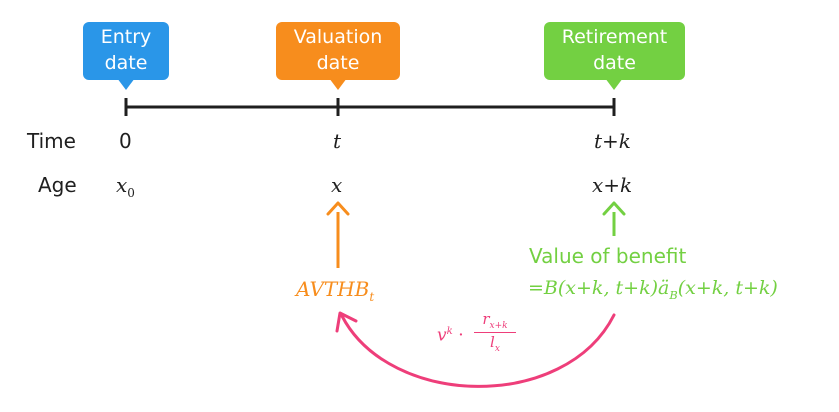 This screenshot has width=839, height=412. I want to click on entry-date-callout: Entry date, so click(126, 51).